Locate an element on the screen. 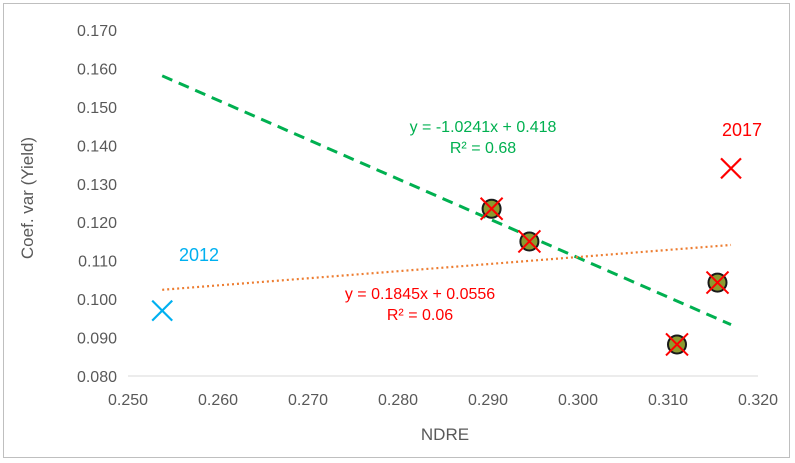 The height and width of the screenshot is (463, 795). x-tick-label: 0.280 is located at coordinates (398, 400).